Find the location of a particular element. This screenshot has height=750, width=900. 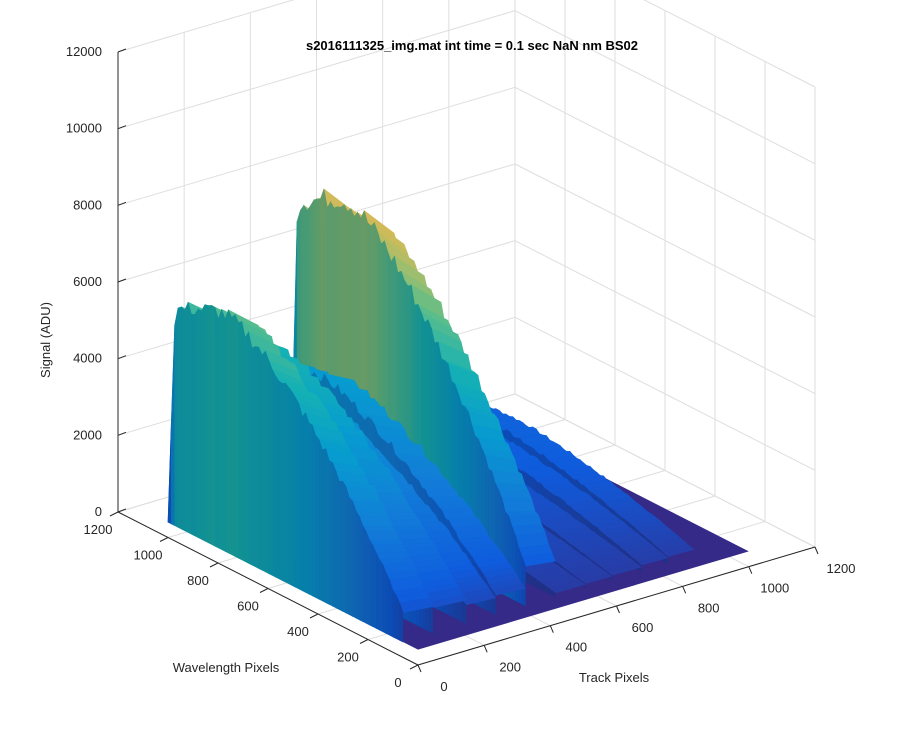

x-tick-label: 0 is located at coordinates (443, 686).